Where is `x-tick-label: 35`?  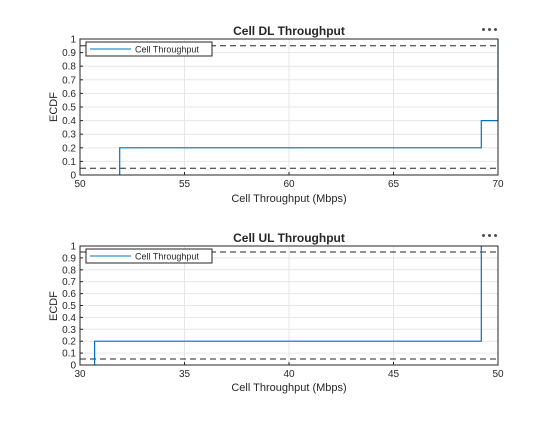 x-tick-label: 35 is located at coordinates (185, 374).